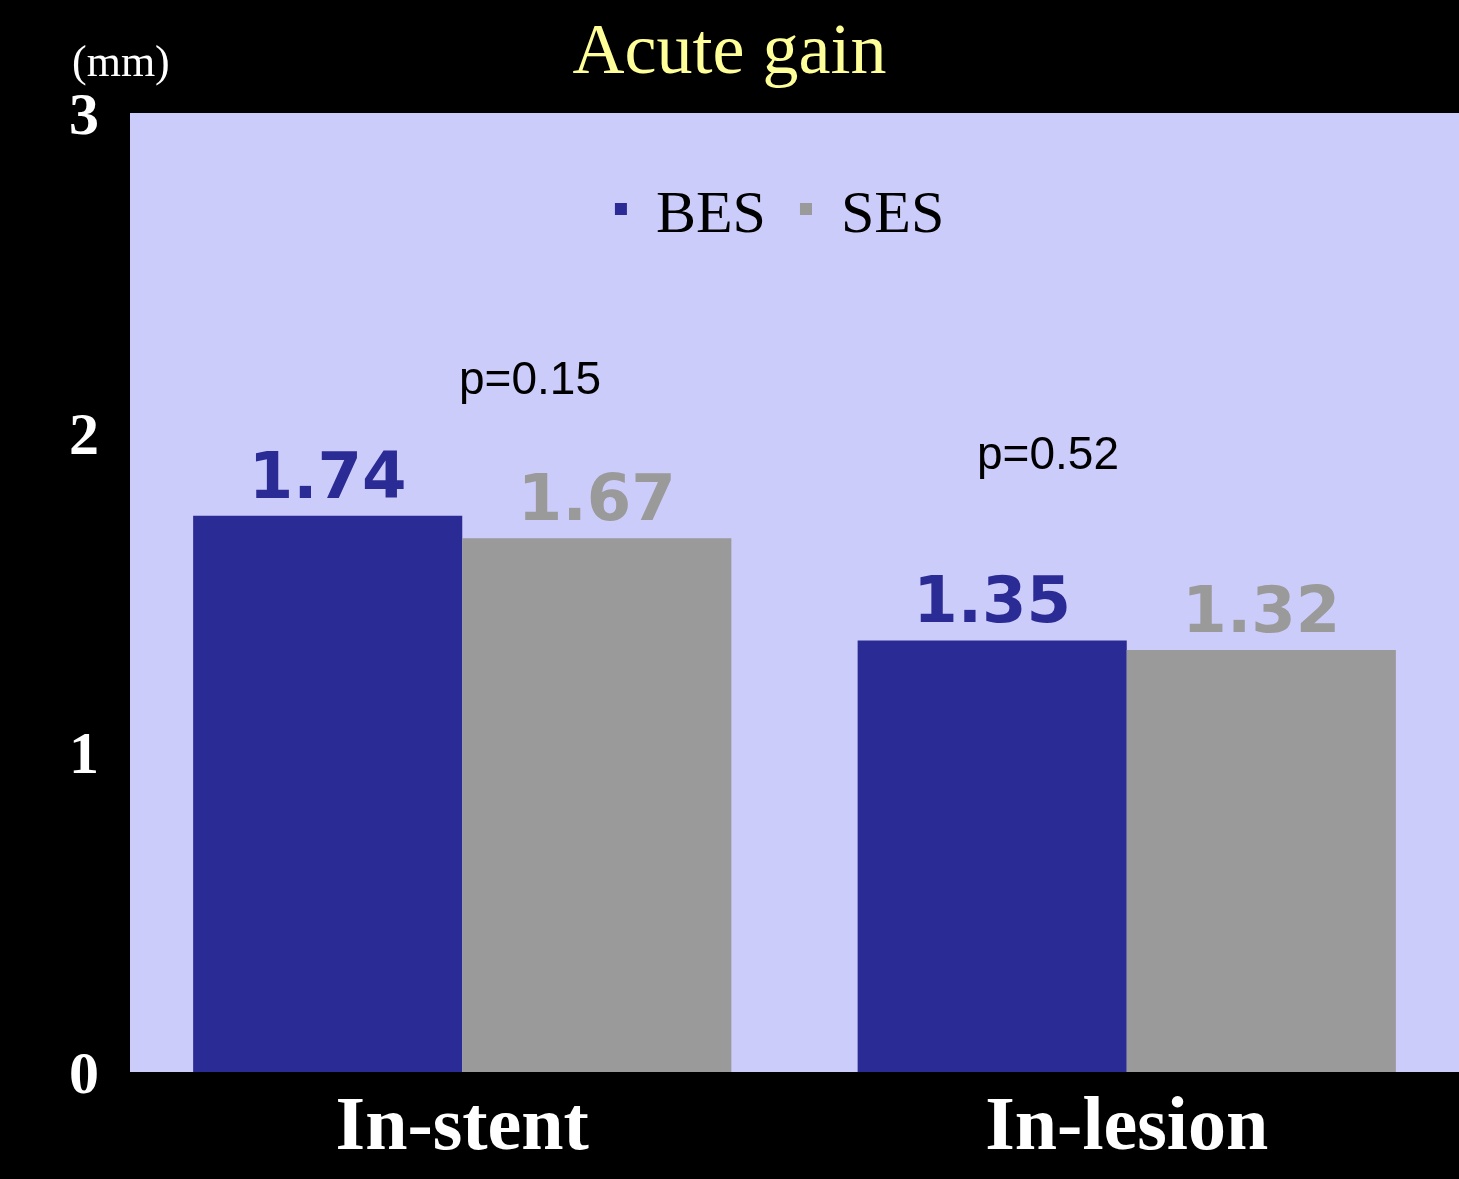  I want to click on y-tick-label: 2, so click(84, 433).